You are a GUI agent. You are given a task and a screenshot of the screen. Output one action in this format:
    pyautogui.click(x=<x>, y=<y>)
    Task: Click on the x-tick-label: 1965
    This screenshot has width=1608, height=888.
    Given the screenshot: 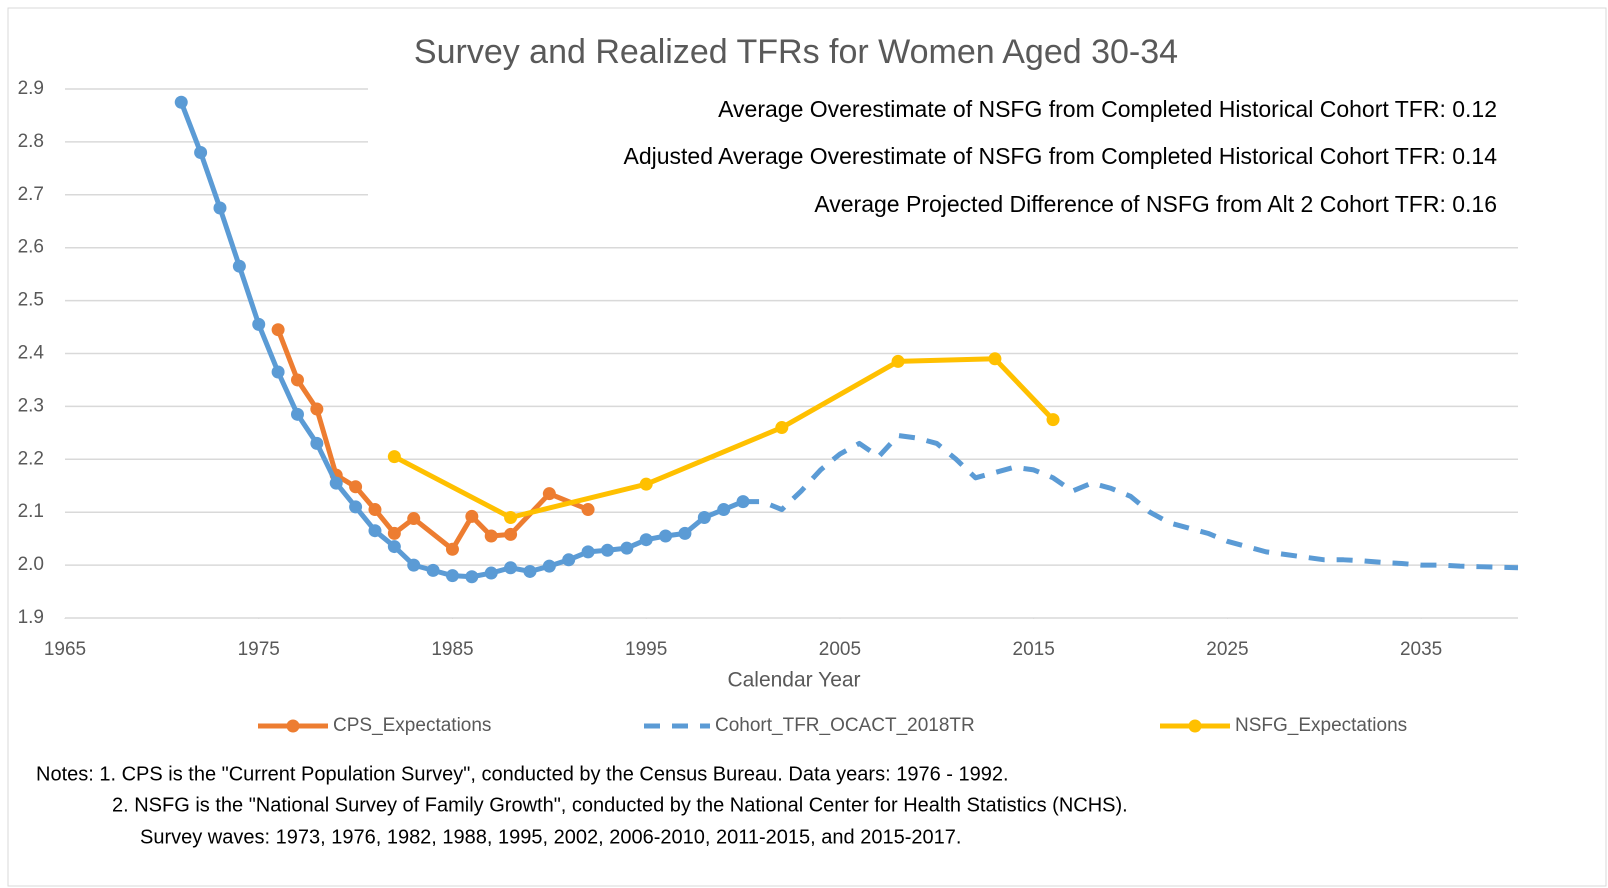 What is the action you would take?
    pyautogui.click(x=65, y=649)
    